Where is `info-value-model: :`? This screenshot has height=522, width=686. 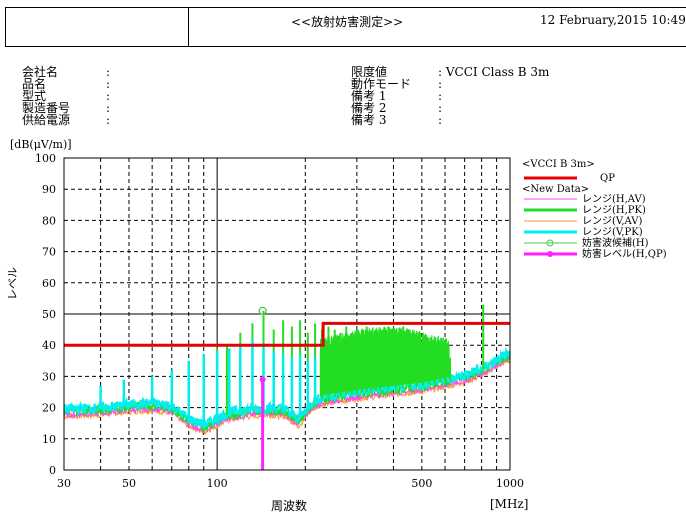
info-value-model: : is located at coordinates (108, 96).